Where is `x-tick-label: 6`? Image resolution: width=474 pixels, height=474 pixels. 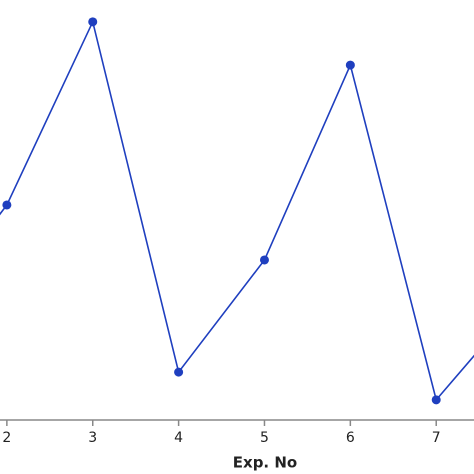
x-tick-label: 6 is located at coordinates (350, 438).